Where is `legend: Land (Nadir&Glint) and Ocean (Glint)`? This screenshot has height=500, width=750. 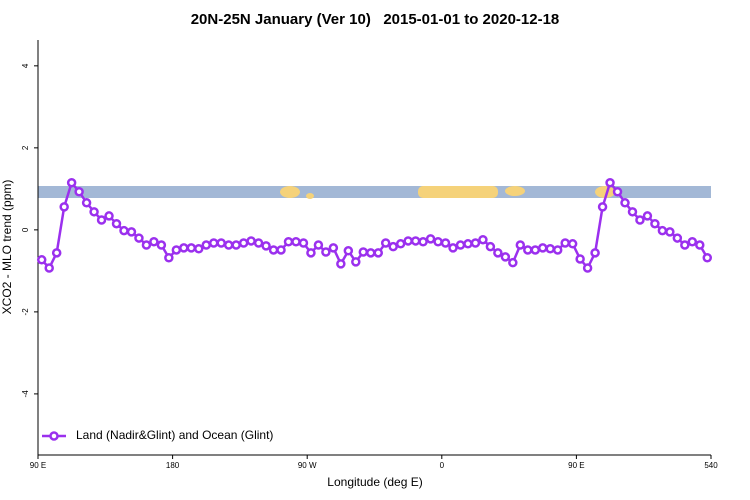
legend: Land (Nadir&Glint) and Ocean (Glint) is located at coordinates (157, 435).